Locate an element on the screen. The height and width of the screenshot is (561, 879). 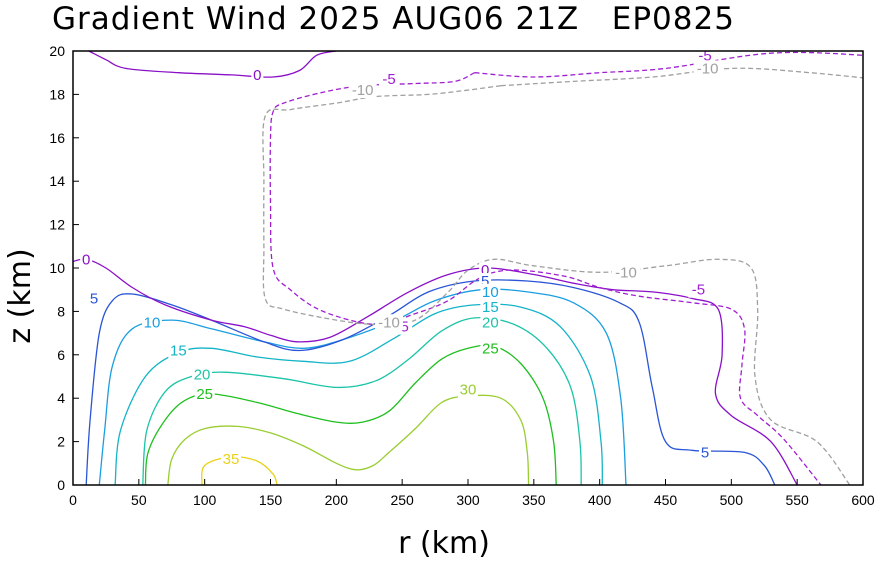
y-axis-label: z (km) is located at coordinates (20, 295).